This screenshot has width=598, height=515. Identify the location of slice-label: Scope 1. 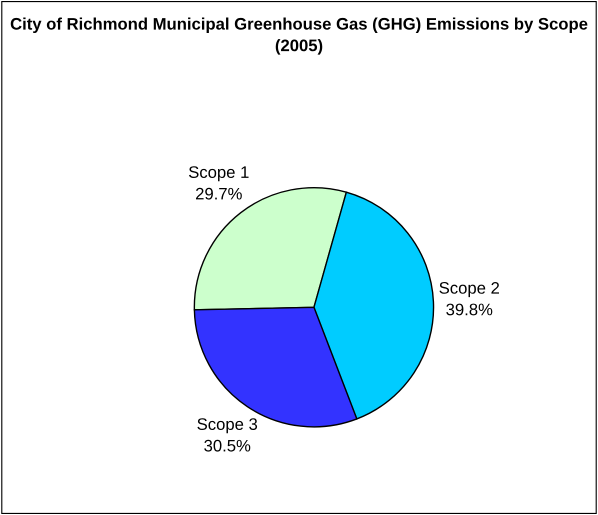
(218, 174).